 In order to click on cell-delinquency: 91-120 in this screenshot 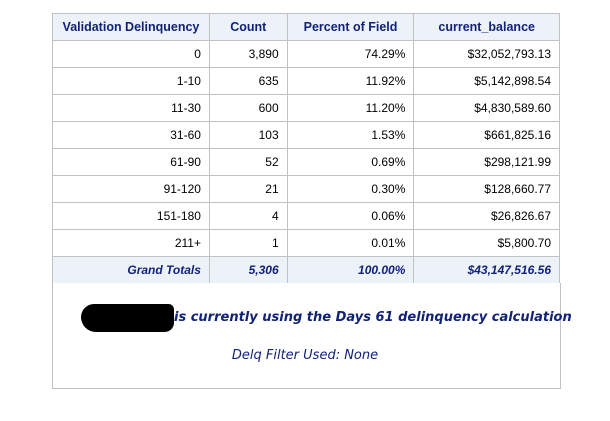, I will do `click(131, 189)`.